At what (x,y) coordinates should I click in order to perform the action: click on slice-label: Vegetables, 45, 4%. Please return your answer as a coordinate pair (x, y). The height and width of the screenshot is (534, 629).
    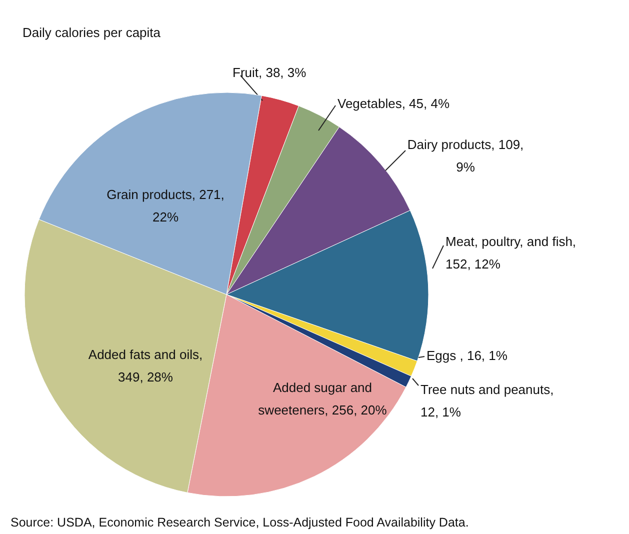
    Looking at the image, I should click on (394, 103).